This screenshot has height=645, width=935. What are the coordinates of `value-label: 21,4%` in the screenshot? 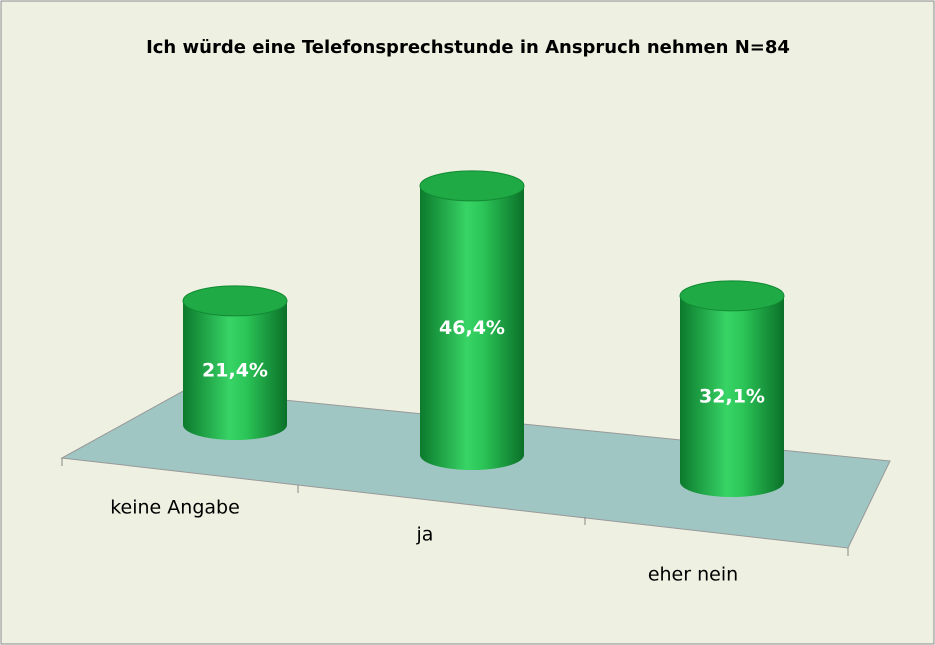 It's located at (235, 370).